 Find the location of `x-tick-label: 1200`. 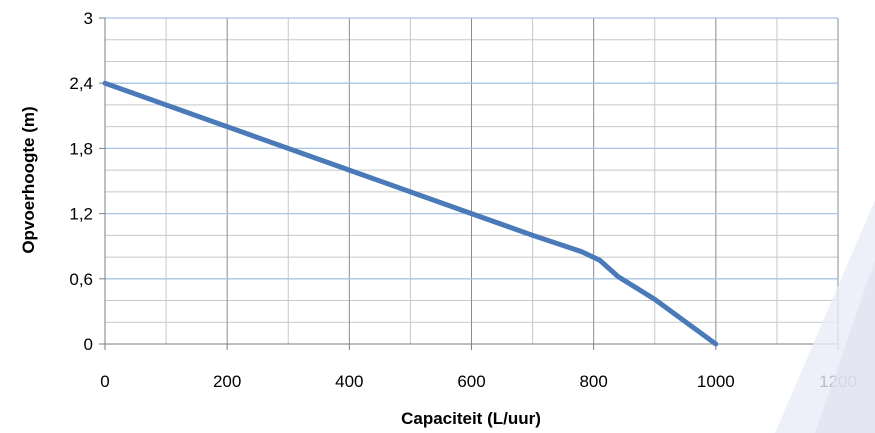

x-tick-label: 1200 is located at coordinates (838, 381).